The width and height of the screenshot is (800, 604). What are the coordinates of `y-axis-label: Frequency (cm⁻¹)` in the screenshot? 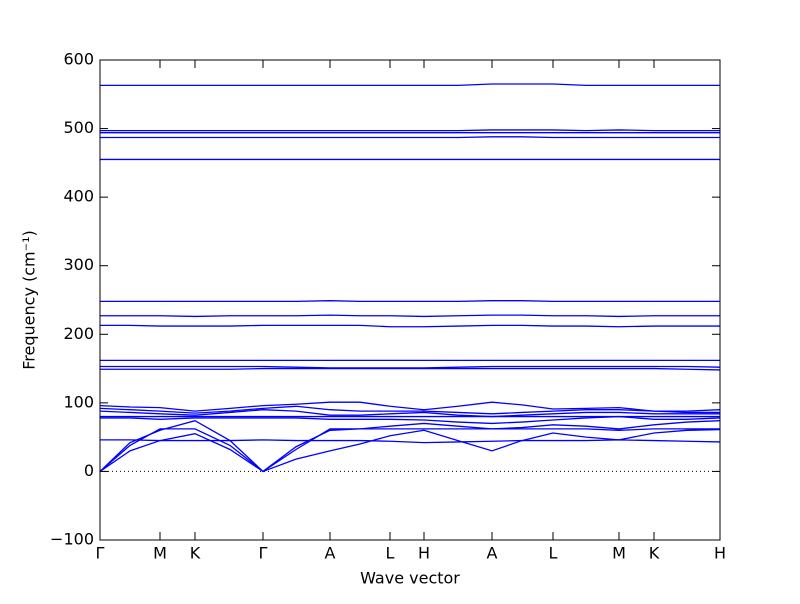 It's located at (29, 299).